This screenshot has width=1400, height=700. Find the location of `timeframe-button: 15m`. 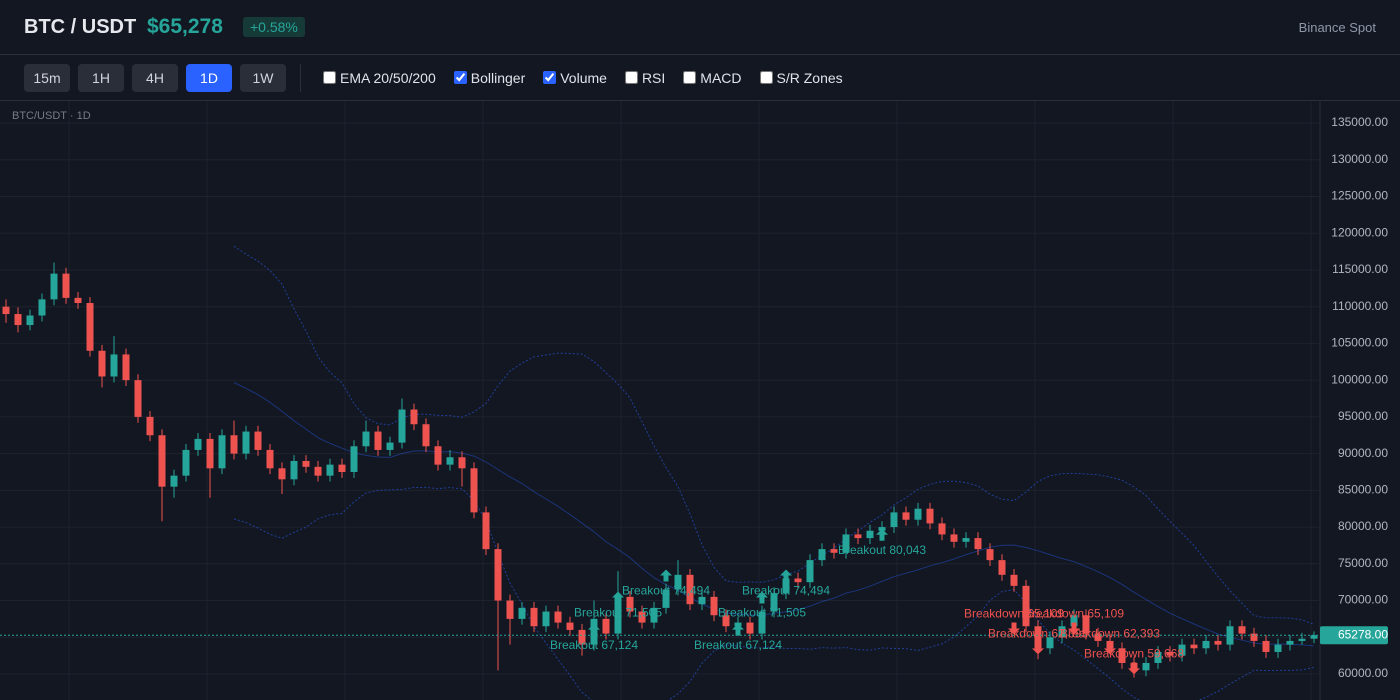

timeframe-button: 15m is located at coordinates (47, 77).